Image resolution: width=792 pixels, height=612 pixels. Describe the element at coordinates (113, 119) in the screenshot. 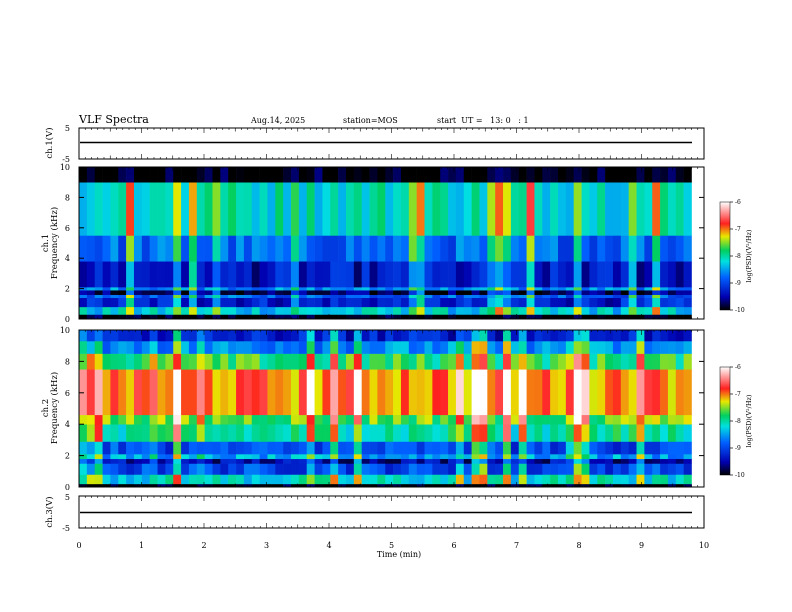

I see `figure-title: VLF Spectra` at that location.